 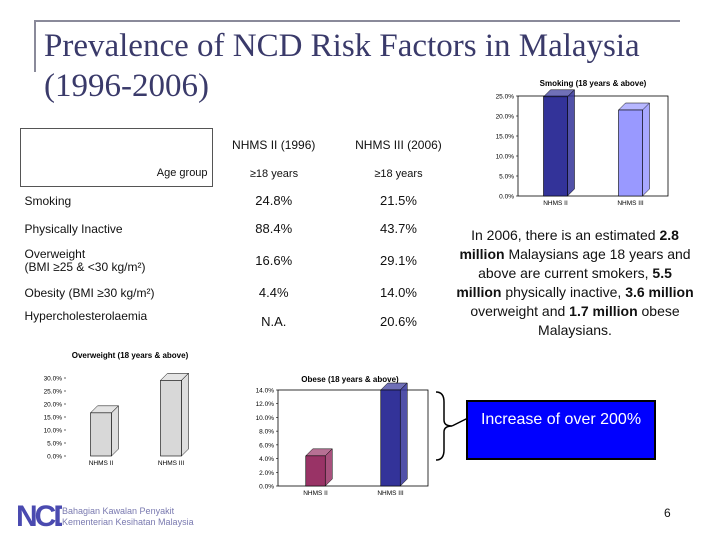 I want to click on col-header-2006: NHMS III (2006), so click(x=398, y=144).